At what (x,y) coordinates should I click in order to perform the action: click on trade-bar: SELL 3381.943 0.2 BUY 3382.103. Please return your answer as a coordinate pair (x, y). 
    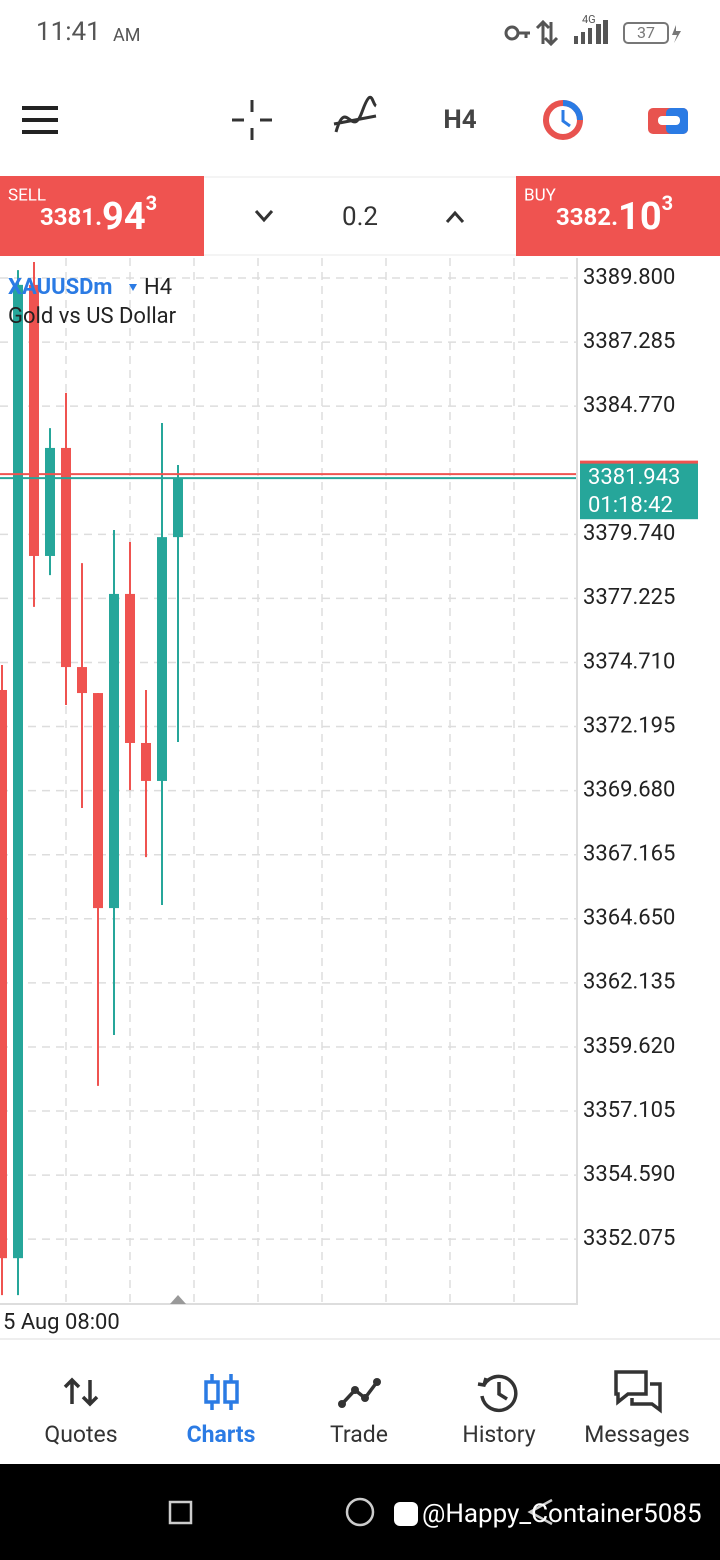
    Looking at the image, I should click on (360, 216).